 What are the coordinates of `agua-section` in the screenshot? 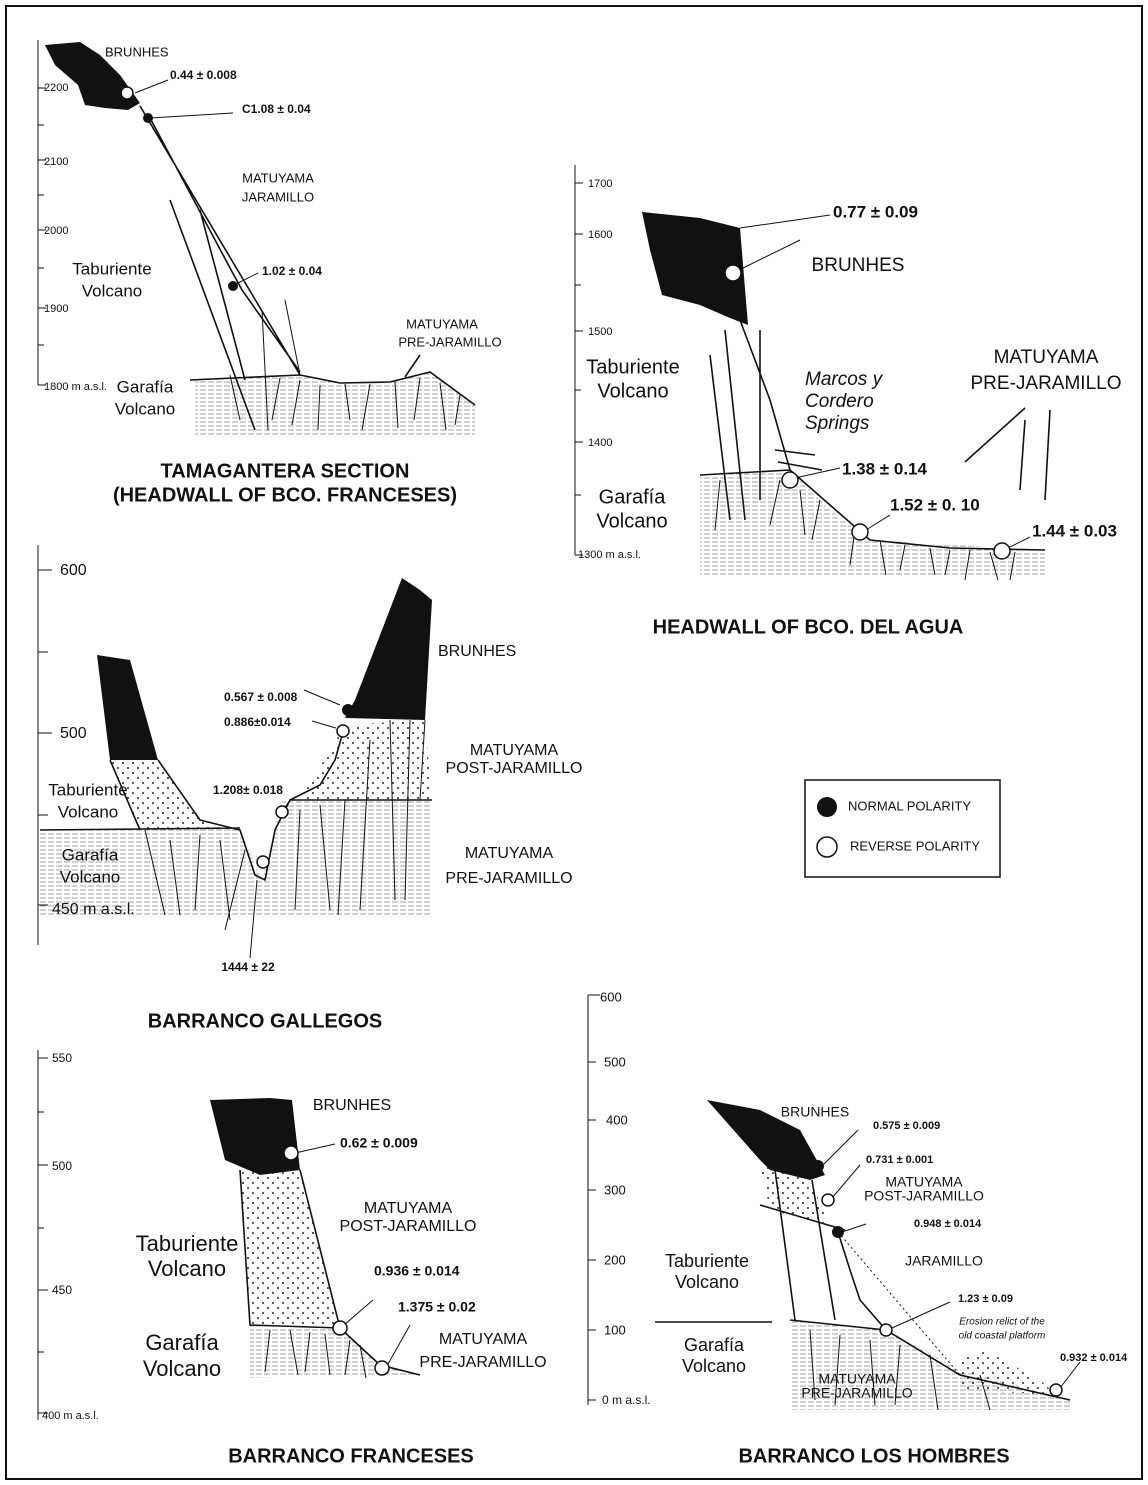 It's located at (812, 373).